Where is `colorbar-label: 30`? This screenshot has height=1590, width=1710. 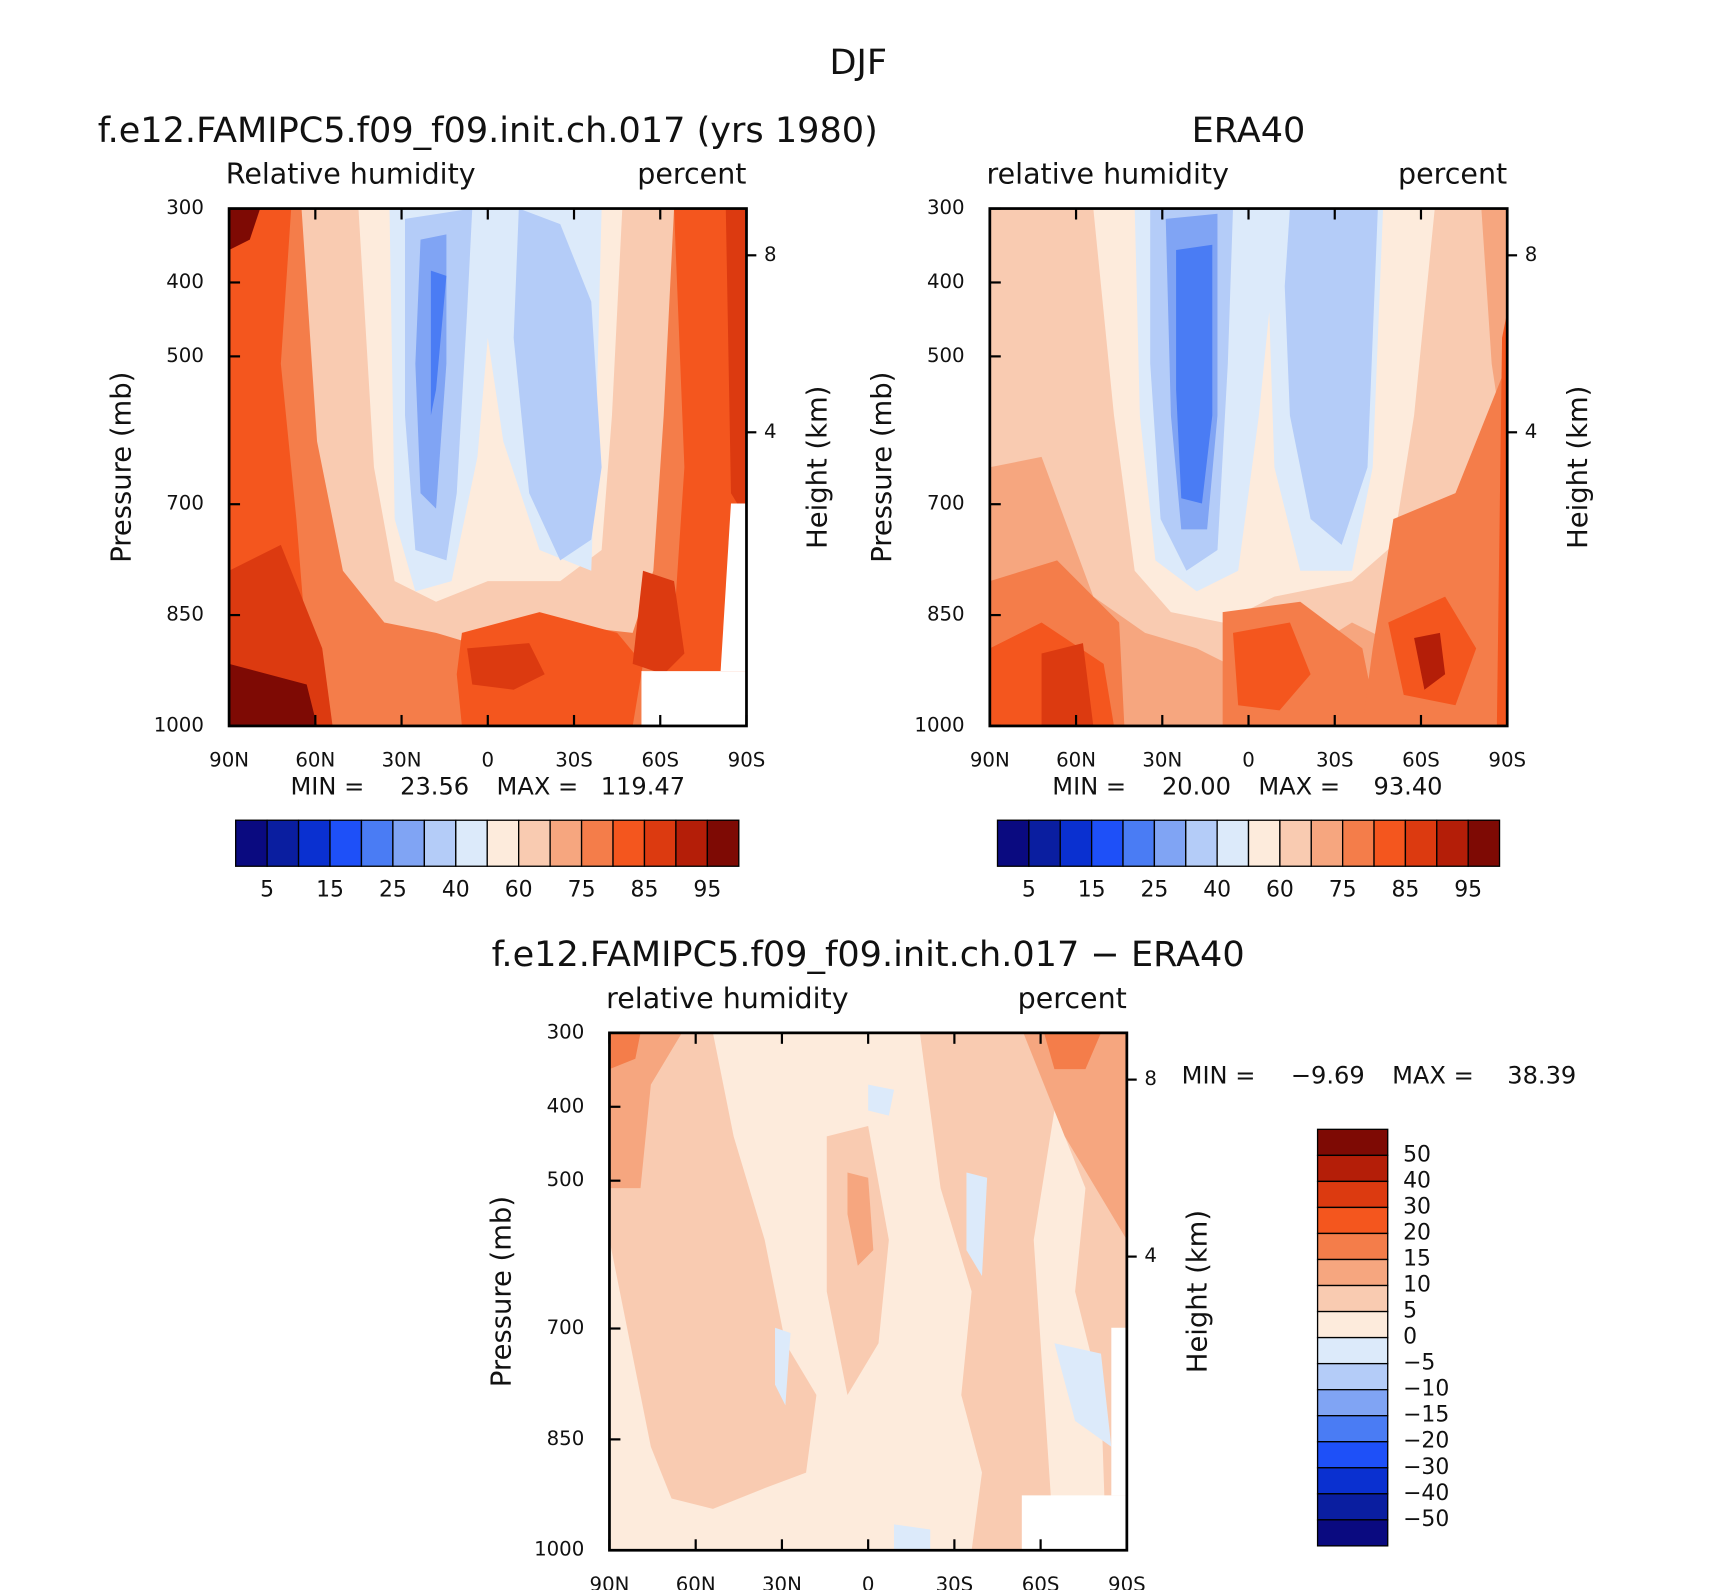 colorbar-label: 30 is located at coordinates (1417, 1206).